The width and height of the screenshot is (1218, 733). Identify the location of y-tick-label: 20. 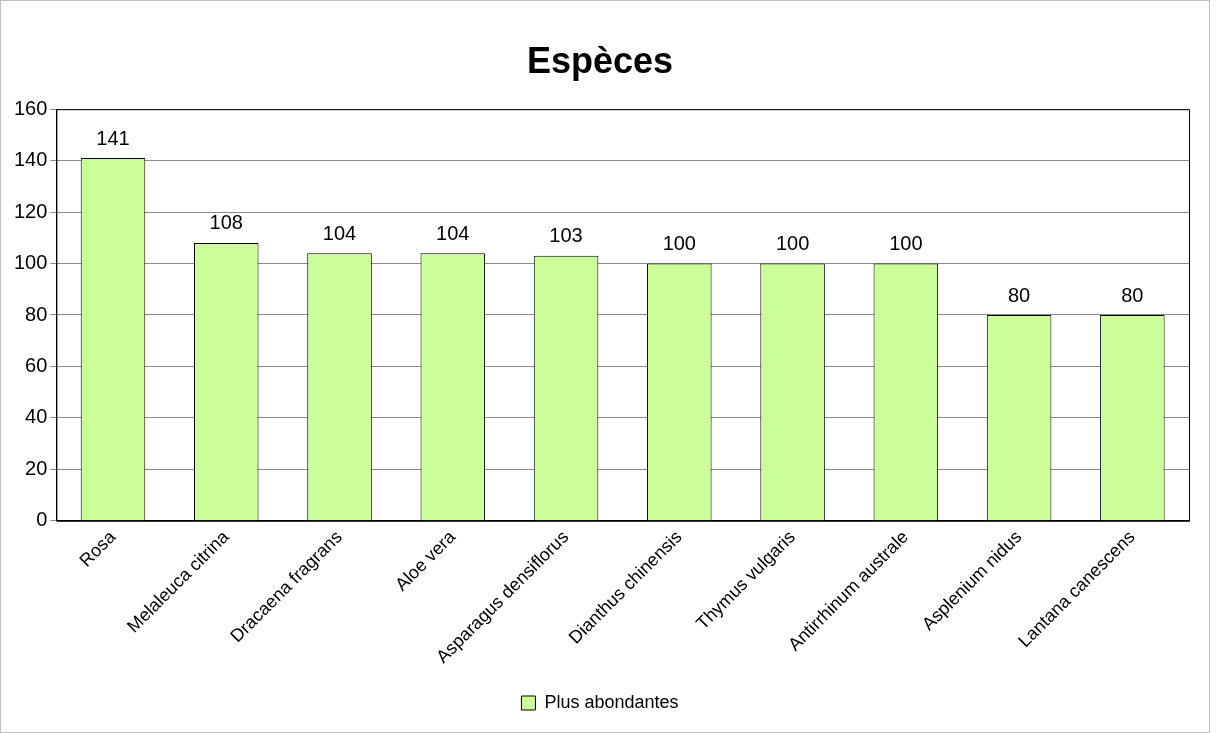
(36, 467).